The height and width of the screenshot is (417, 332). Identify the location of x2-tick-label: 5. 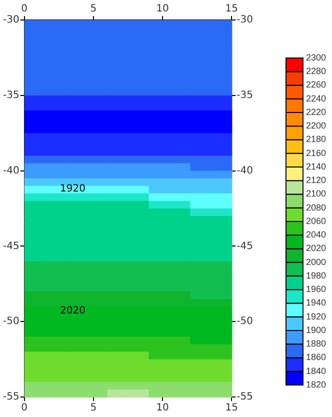
(93, 408).